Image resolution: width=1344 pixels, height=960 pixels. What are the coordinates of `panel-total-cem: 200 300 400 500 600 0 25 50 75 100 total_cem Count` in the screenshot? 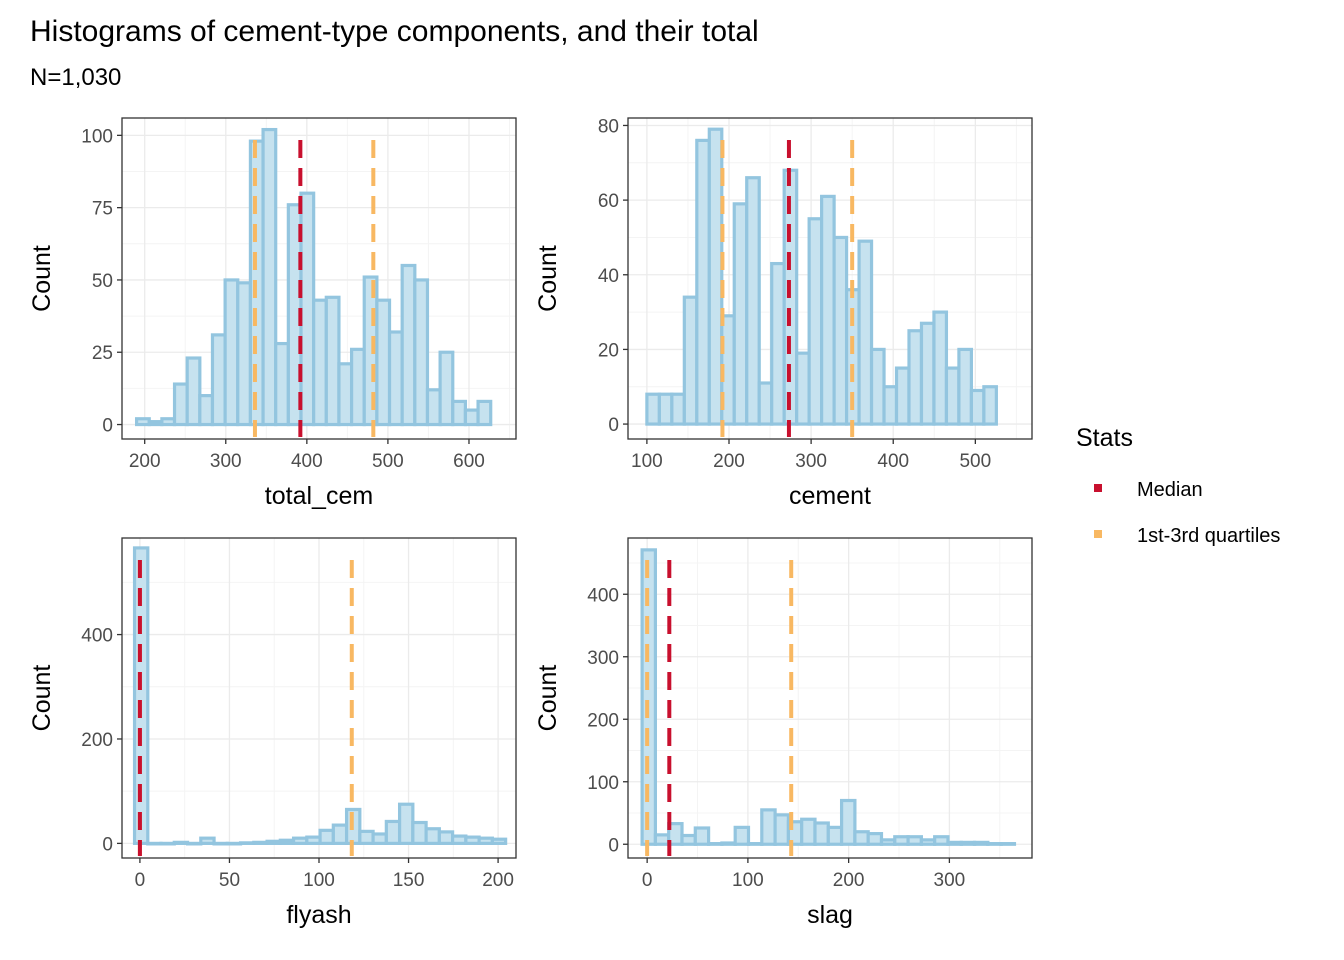 It's located at (272, 313).